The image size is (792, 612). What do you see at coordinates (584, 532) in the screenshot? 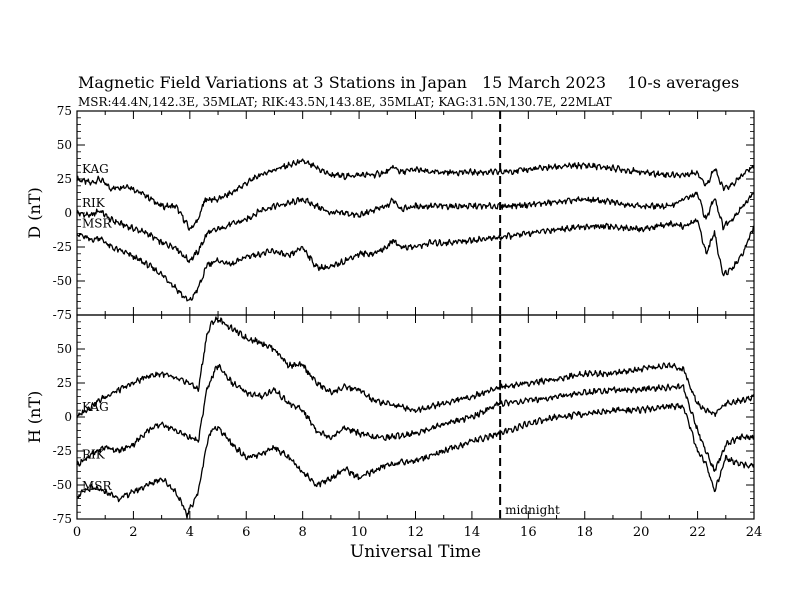
I see `x-tick-label: 18` at bounding box center [584, 532].